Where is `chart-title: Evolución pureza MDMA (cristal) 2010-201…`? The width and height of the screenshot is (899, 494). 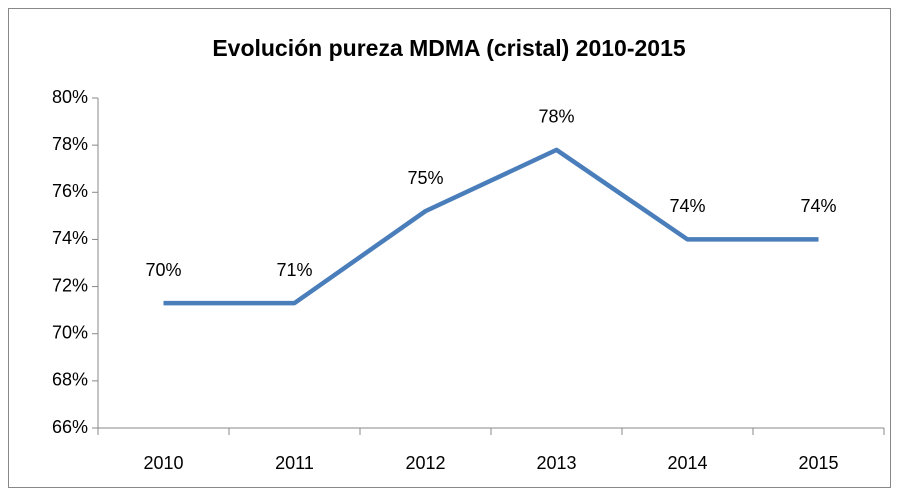
chart-title: Evolución pureza MDMA (cristal) 2010-201… is located at coordinates (449, 48).